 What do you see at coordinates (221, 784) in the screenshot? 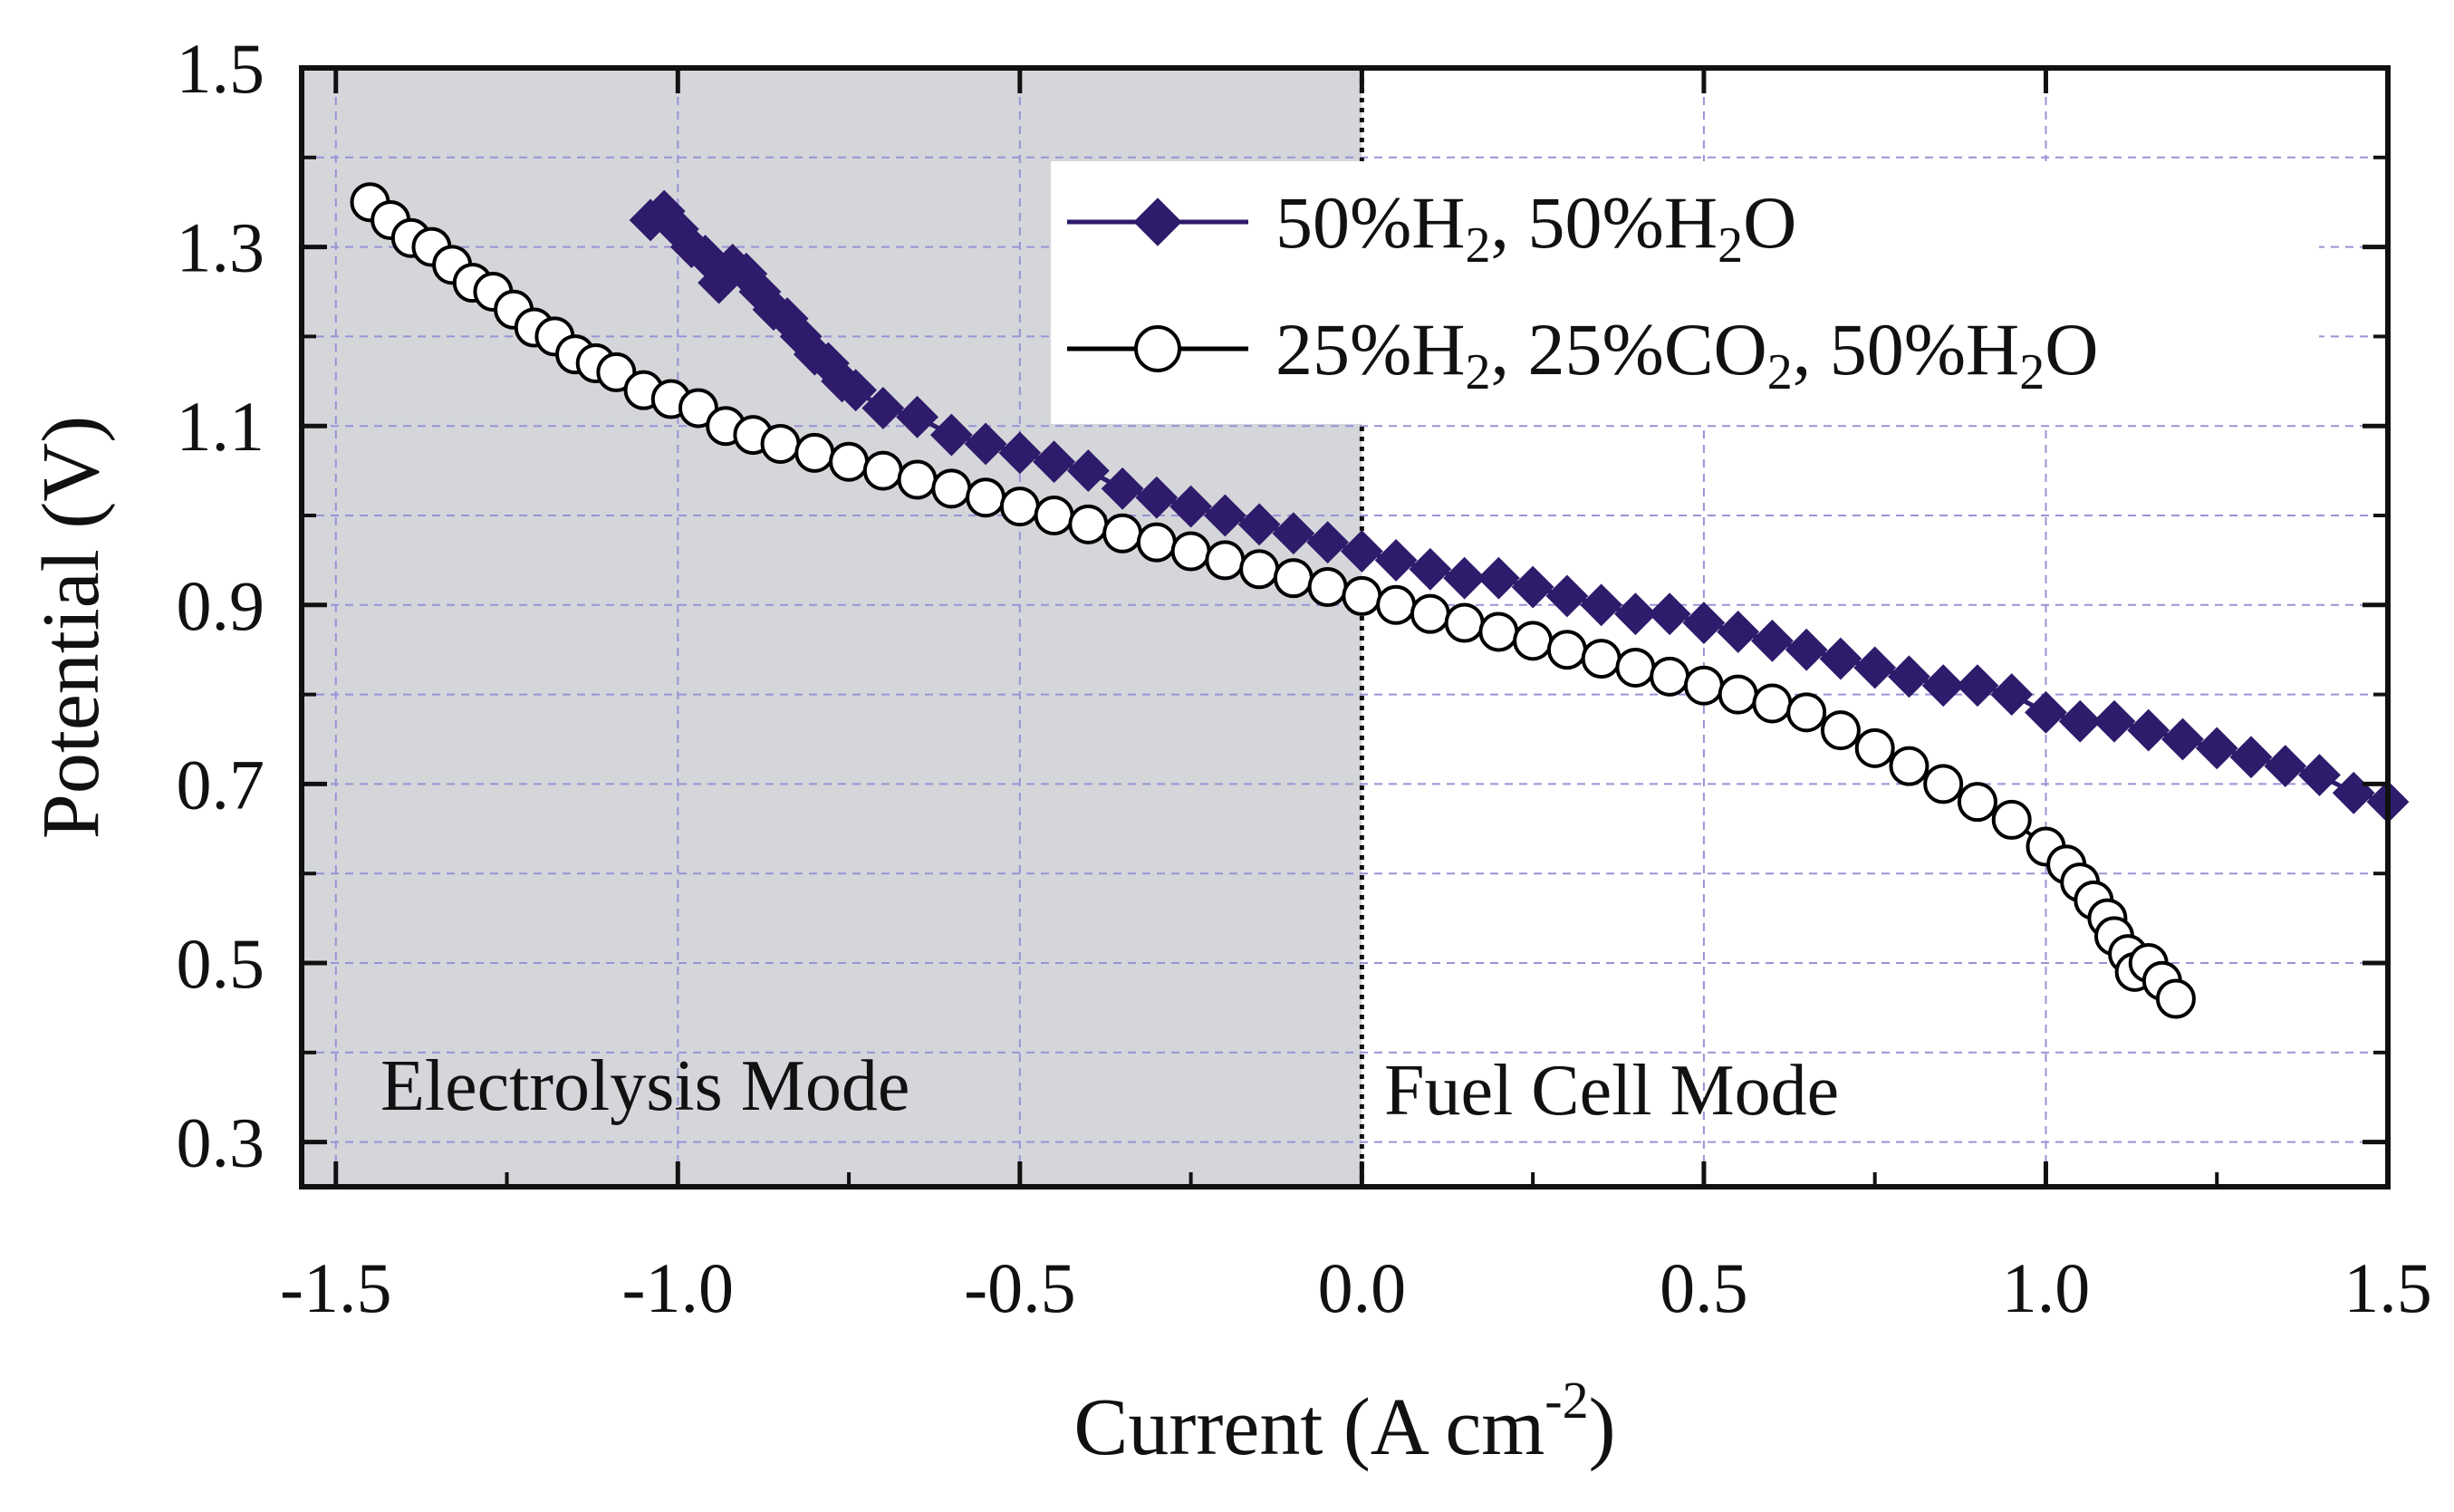
I see `y-tick-label: 0.7` at bounding box center [221, 784].